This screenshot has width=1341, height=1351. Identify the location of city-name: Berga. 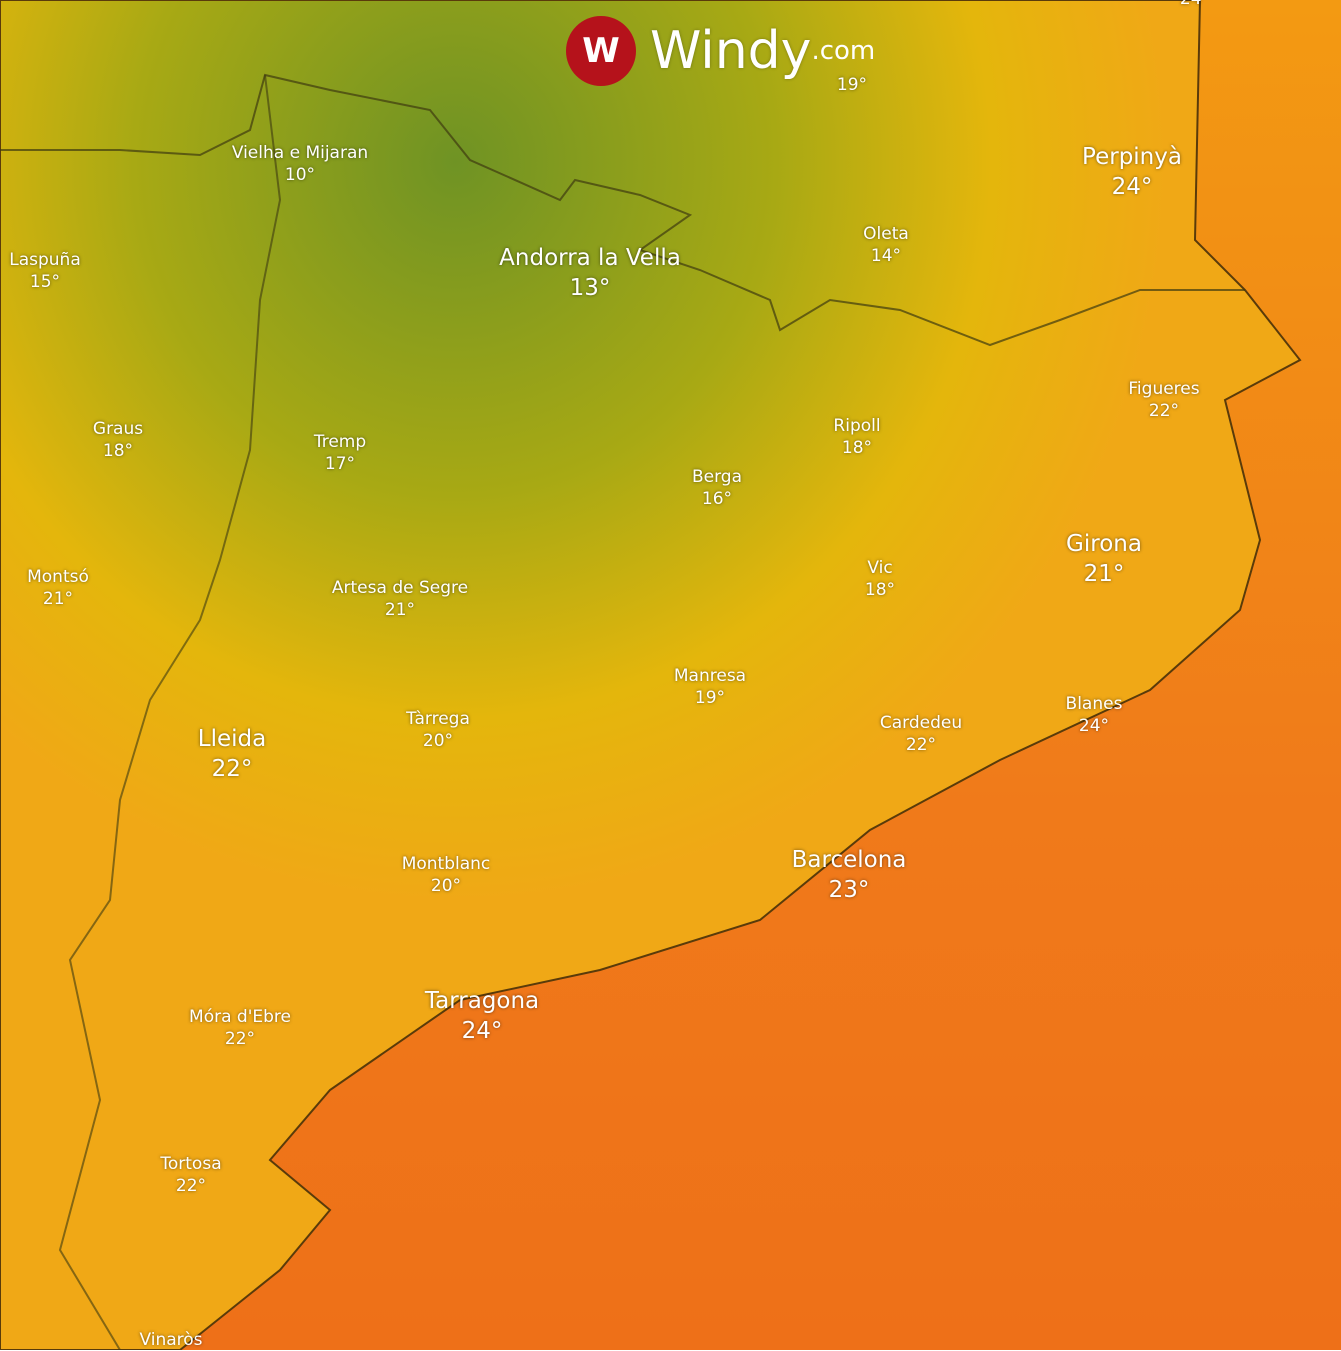
(717, 477).